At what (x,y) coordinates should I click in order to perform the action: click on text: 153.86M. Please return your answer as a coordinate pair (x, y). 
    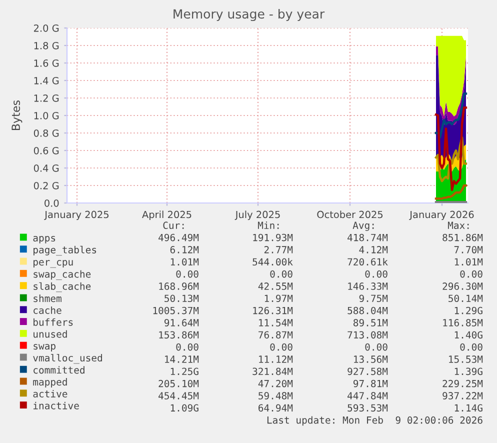
    Looking at the image, I should click on (179, 335).